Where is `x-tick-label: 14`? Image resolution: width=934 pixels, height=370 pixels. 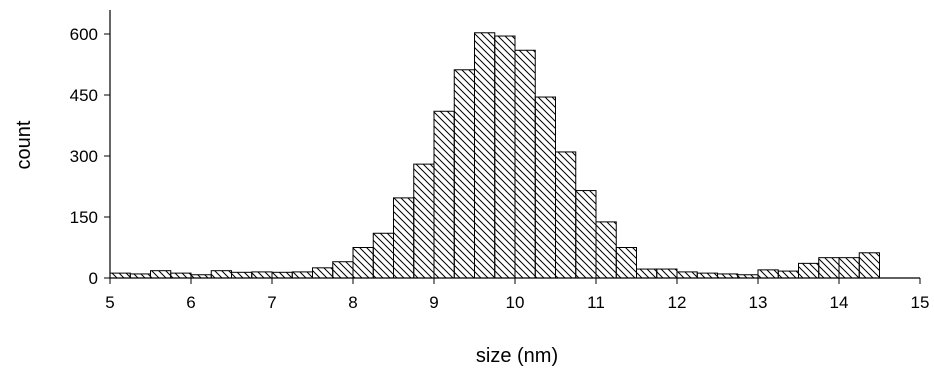
x-tick-label: 14 is located at coordinates (839, 302).